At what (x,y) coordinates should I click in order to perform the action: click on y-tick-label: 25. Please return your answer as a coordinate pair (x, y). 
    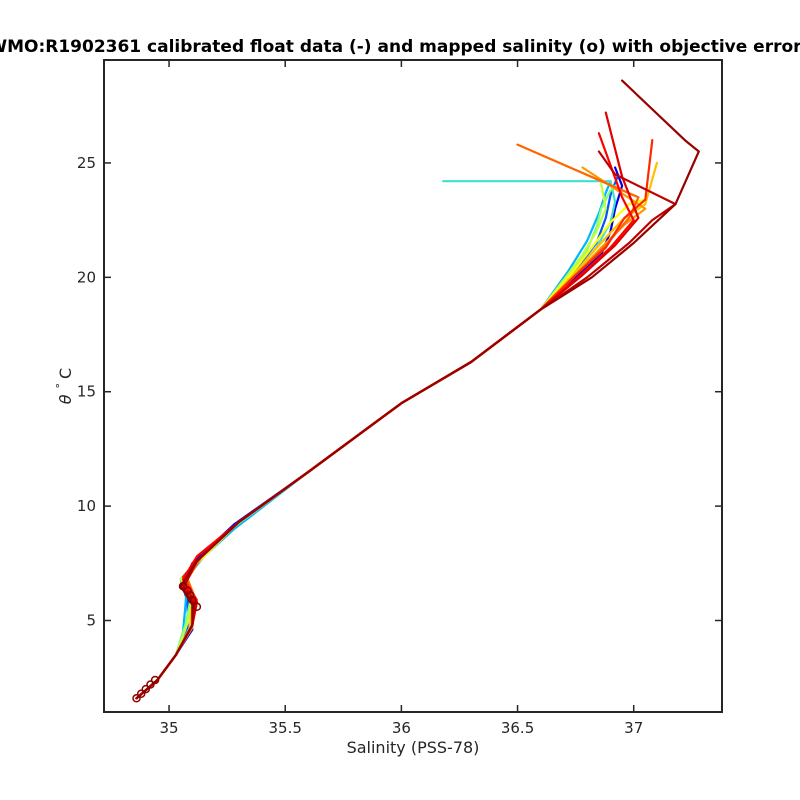
    Looking at the image, I should click on (86, 163).